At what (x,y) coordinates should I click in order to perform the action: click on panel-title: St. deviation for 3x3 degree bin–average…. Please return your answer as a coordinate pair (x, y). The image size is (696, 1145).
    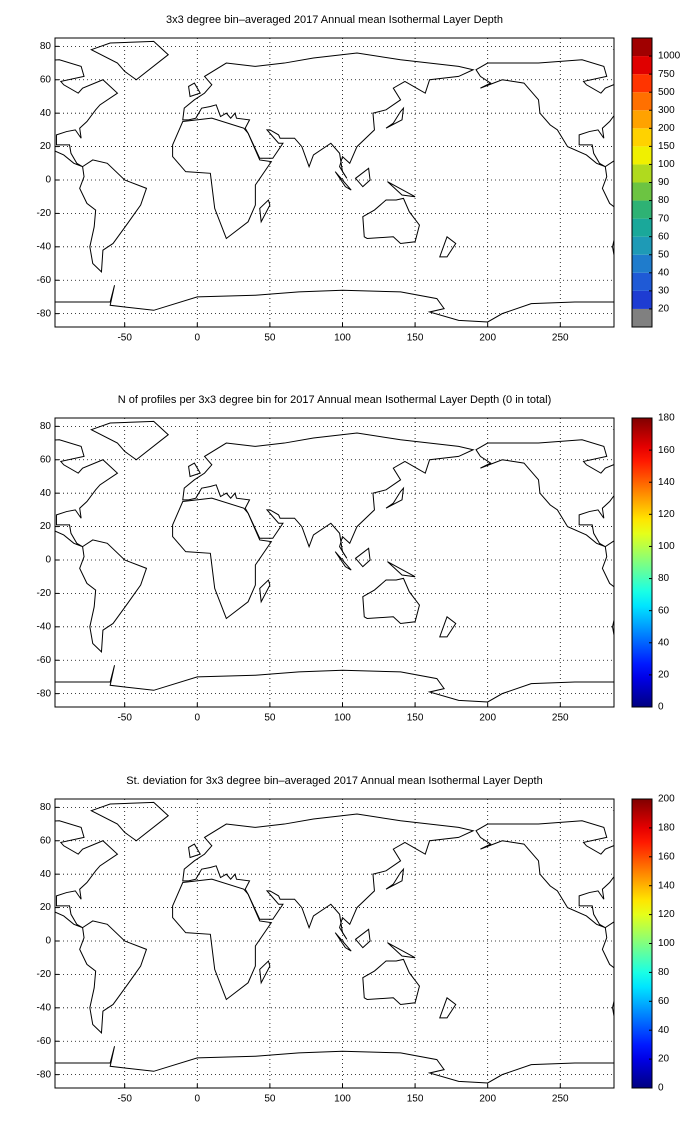
    Looking at the image, I should click on (334, 781).